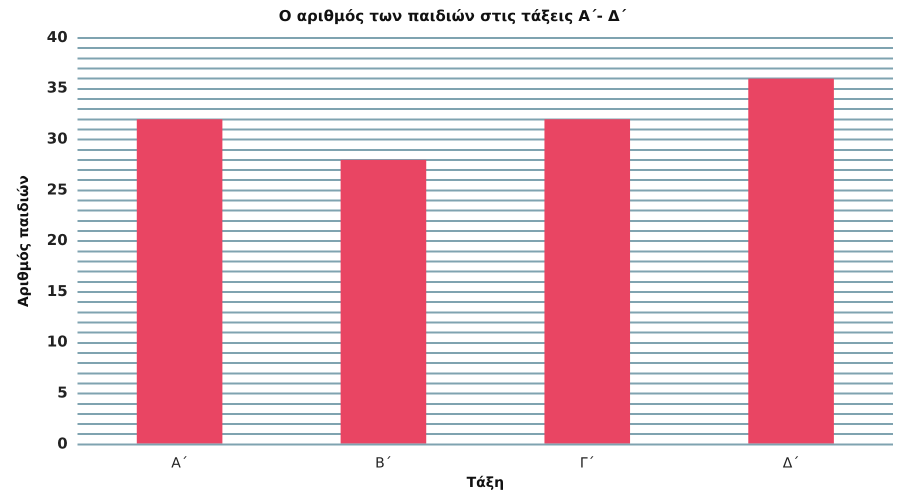 The width and height of the screenshot is (911, 500). What do you see at coordinates (57, 291) in the screenshot?
I see `y-tick-label: 15` at bounding box center [57, 291].